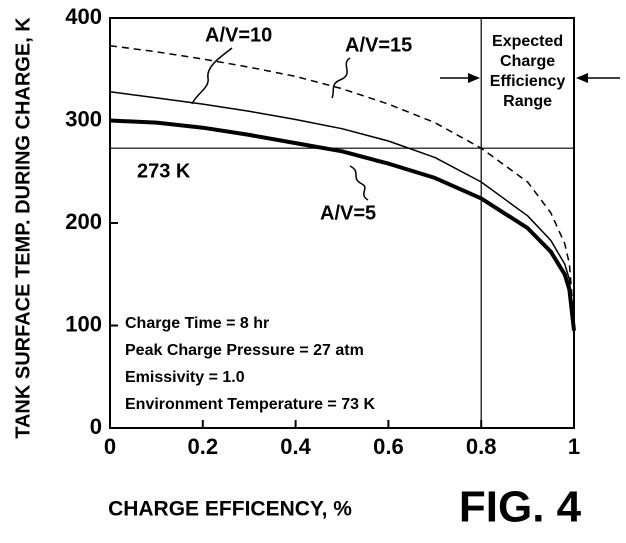 The height and width of the screenshot is (543, 626). What do you see at coordinates (574, 446) in the screenshot?
I see `x-tick-label: 1` at bounding box center [574, 446].